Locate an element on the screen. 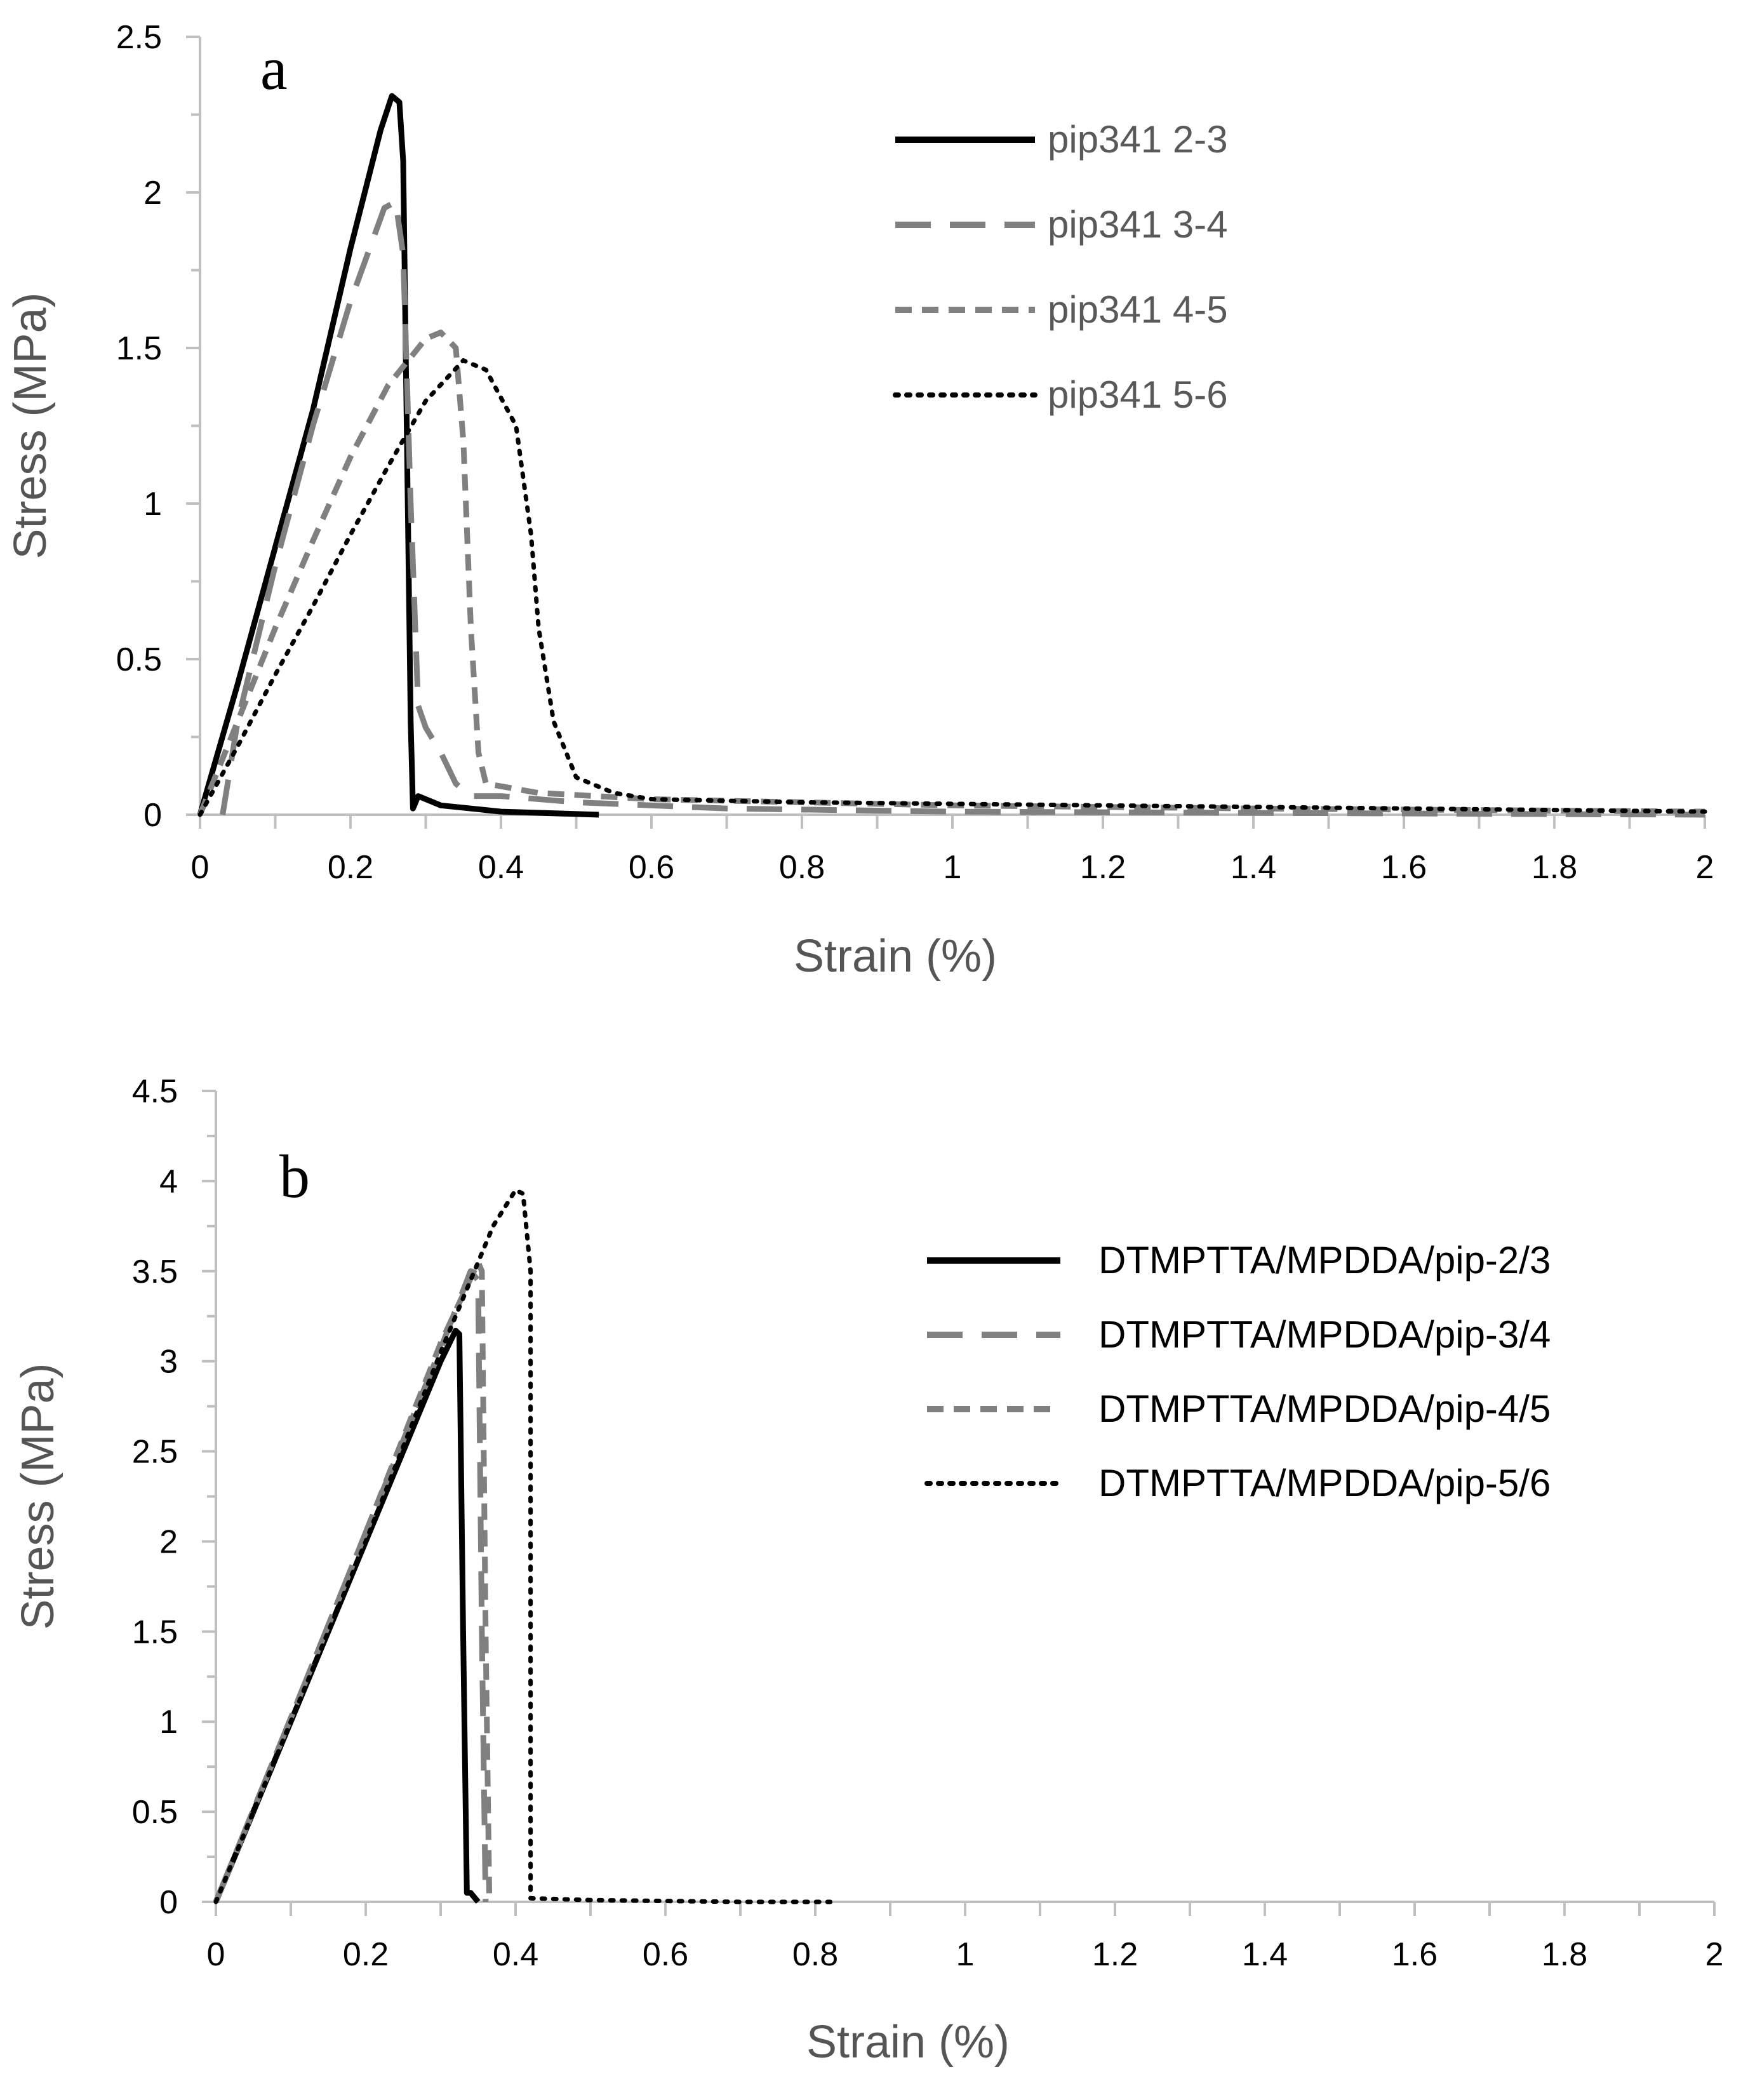  y-tick-label: 3 is located at coordinates (169, 1363).